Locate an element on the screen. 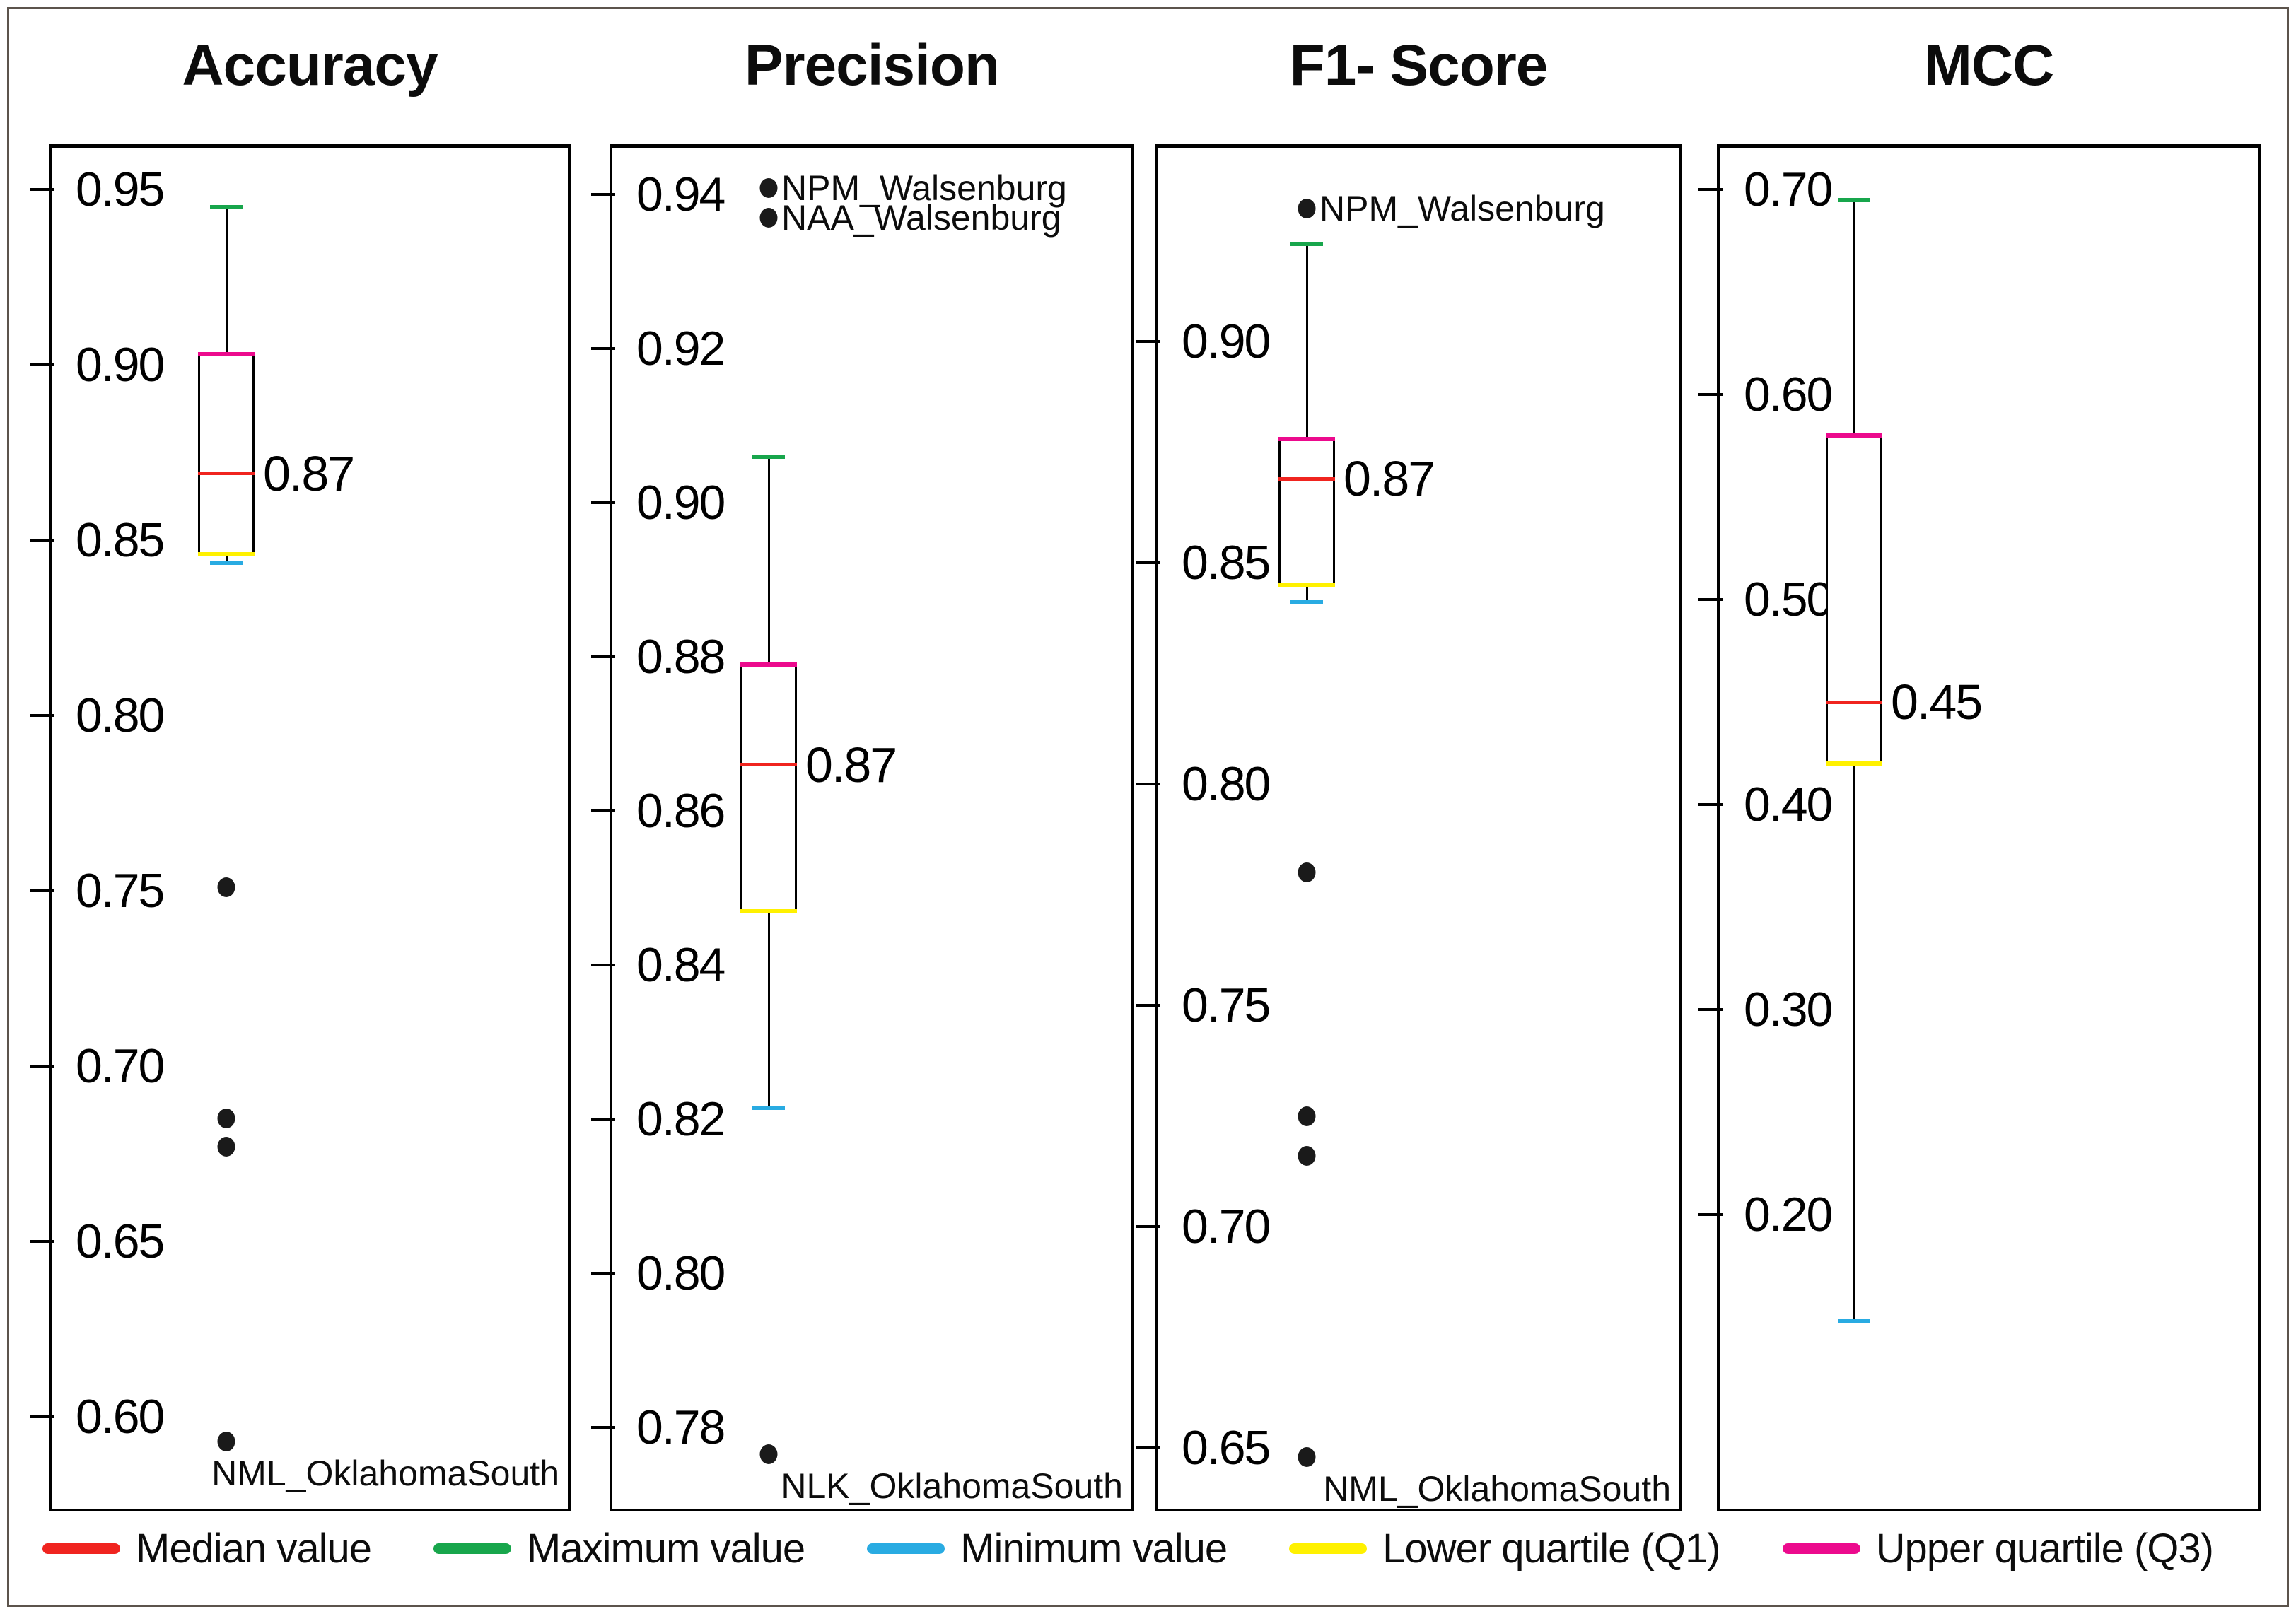  panel-title-f1-score: F1- Score is located at coordinates (1419, 65).